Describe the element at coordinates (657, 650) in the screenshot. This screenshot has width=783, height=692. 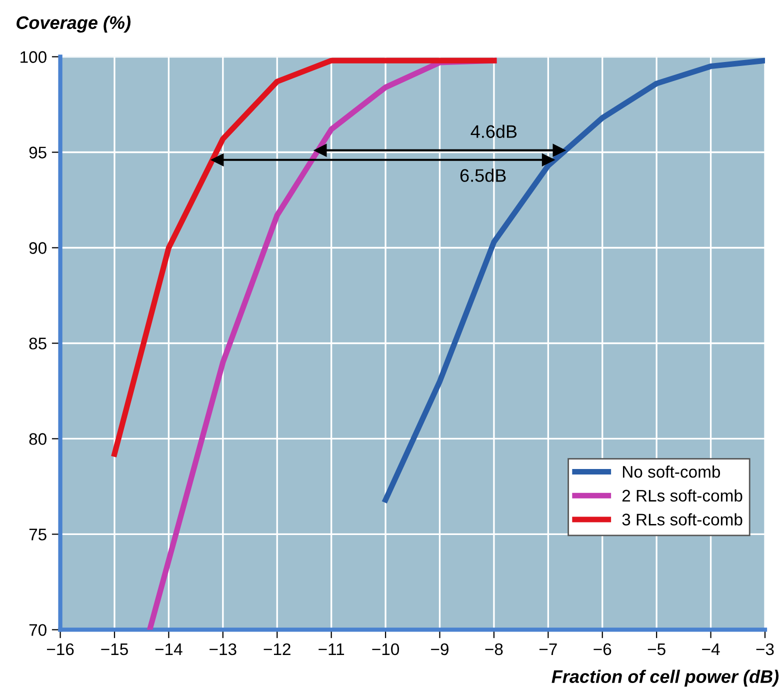
I see `x-tick-label: −5` at that location.